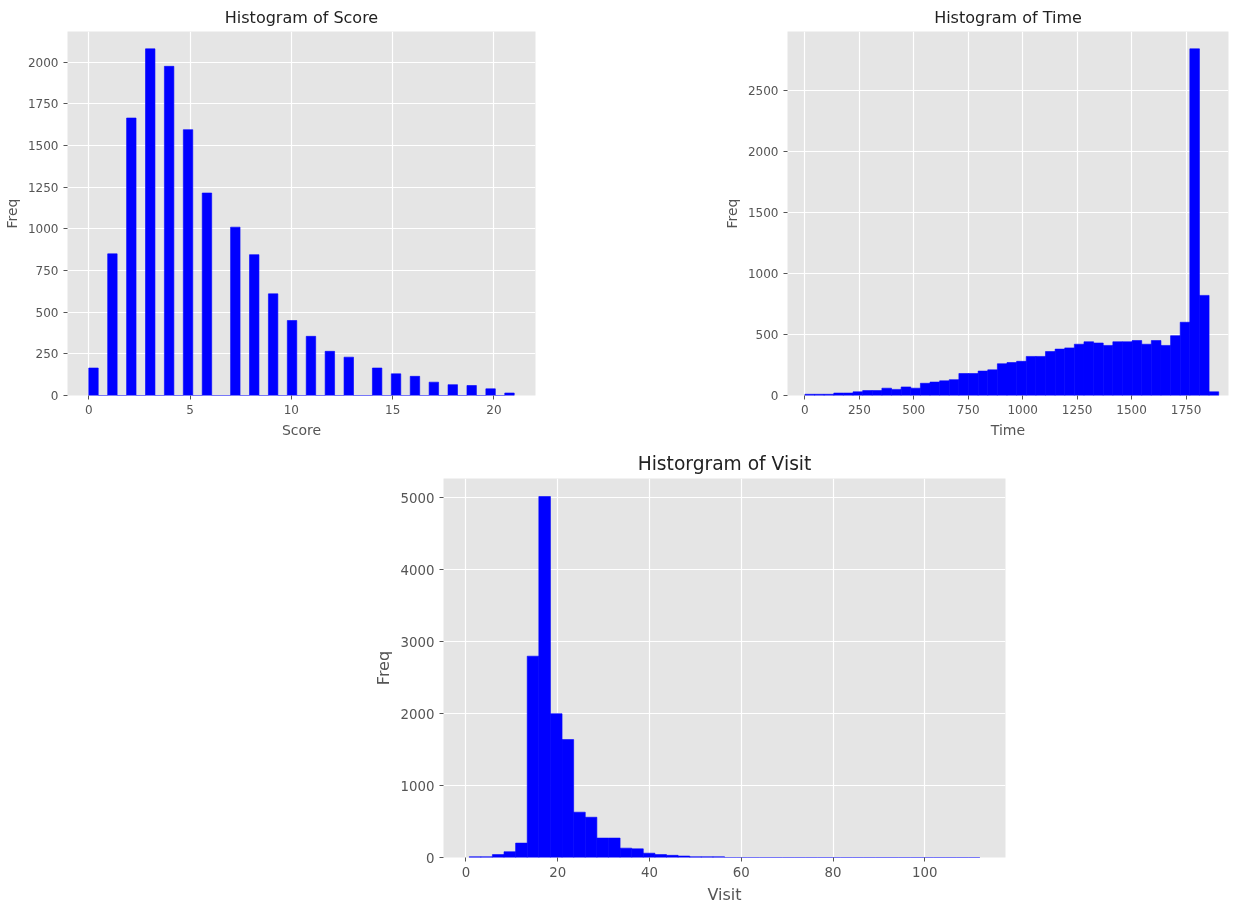 This screenshot has height=911, width=1243. What do you see at coordinates (833, 872) in the screenshot?
I see `x-tick-label: 80` at bounding box center [833, 872].